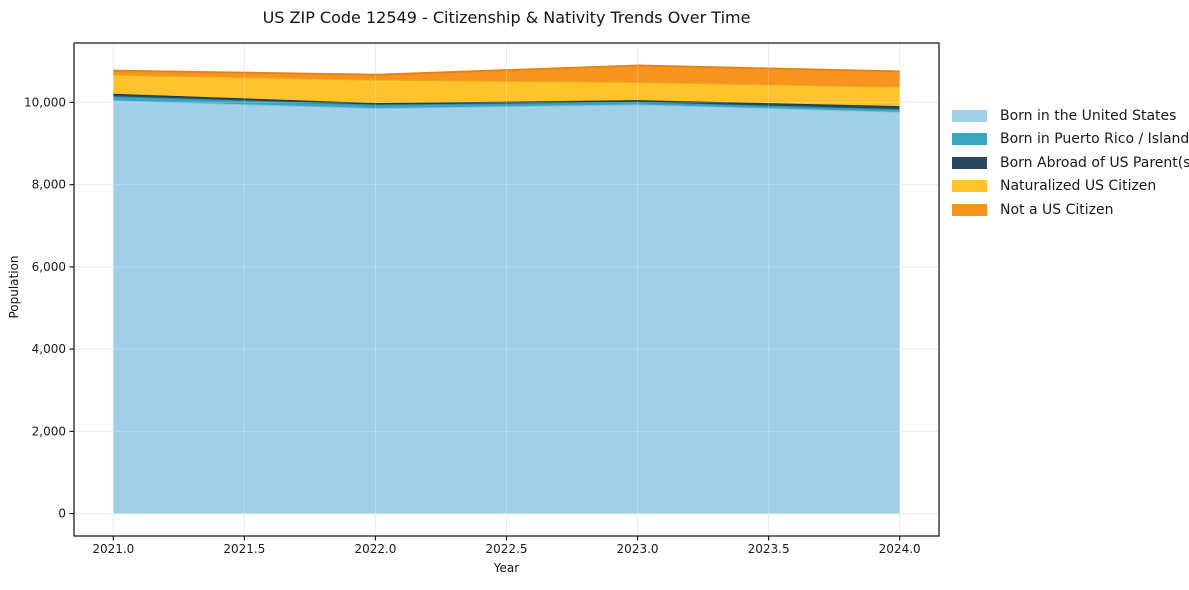 The height and width of the screenshot is (590, 1189). I want to click on legend-item: Born Abroad of US Parent(s), so click(1070, 162).